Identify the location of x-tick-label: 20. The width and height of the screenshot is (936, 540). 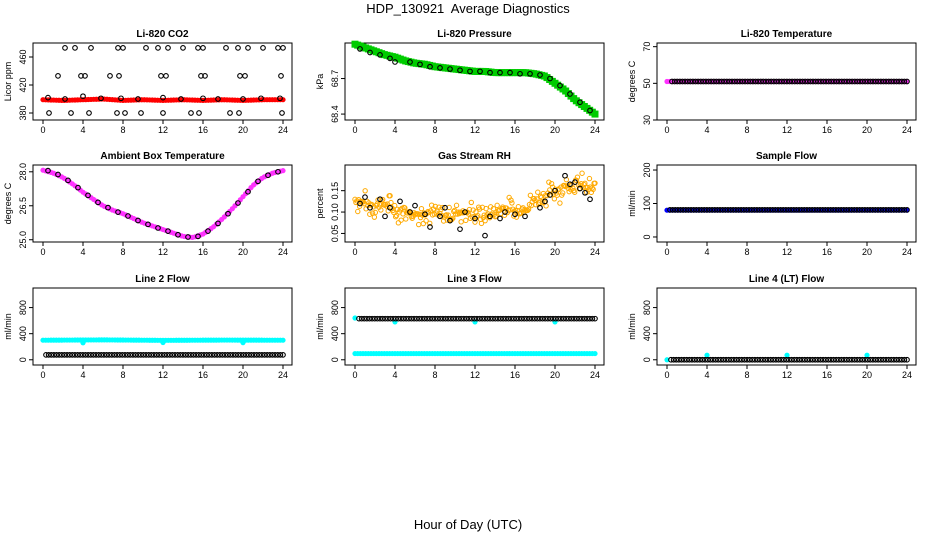
(243, 130).